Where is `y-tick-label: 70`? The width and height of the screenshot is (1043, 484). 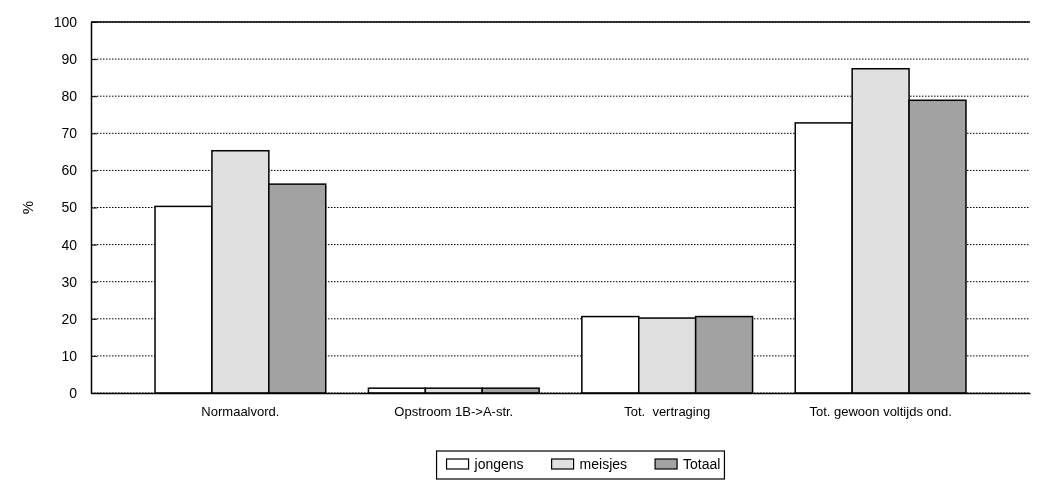 y-tick-label: 70 is located at coordinates (69, 133).